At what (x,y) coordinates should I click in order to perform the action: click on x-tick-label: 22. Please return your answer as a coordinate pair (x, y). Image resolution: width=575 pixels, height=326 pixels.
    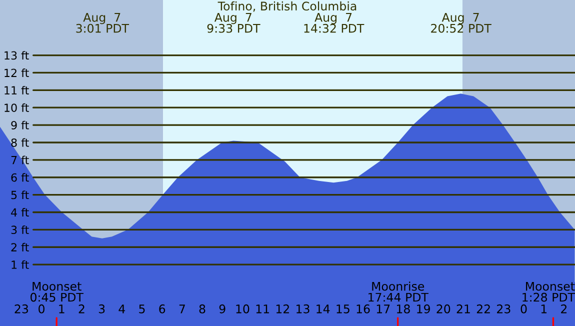
    Looking at the image, I should click on (483, 309).